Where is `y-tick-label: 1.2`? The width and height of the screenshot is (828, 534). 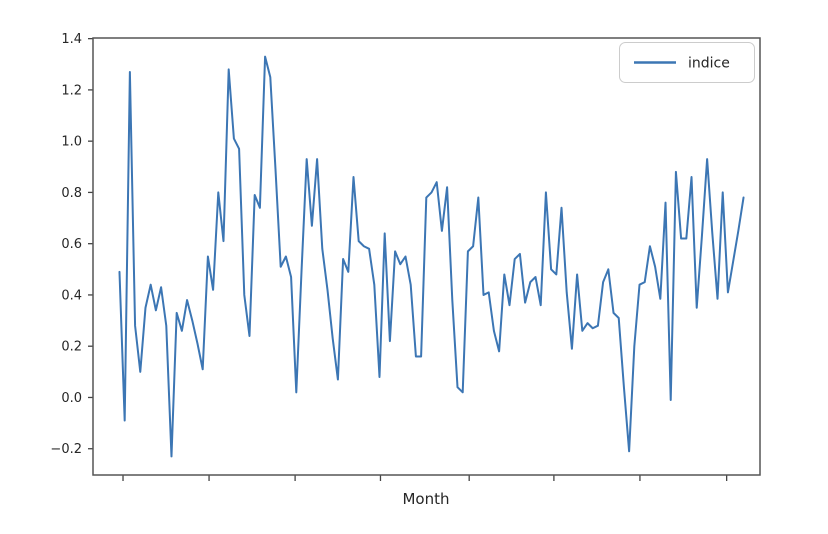 y-tick-label: 1.2 is located at coordinates (71, 90).